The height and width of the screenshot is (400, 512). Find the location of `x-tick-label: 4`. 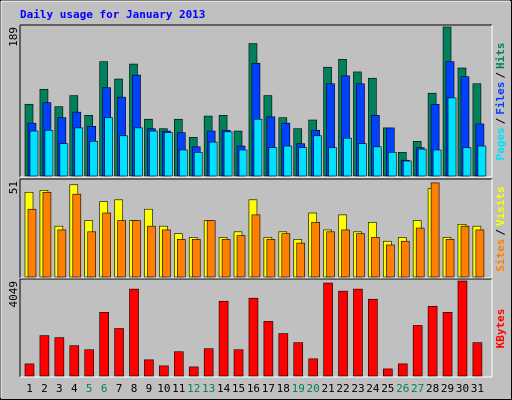

x-tick-label: 4 is located at coordinates (74, 388).